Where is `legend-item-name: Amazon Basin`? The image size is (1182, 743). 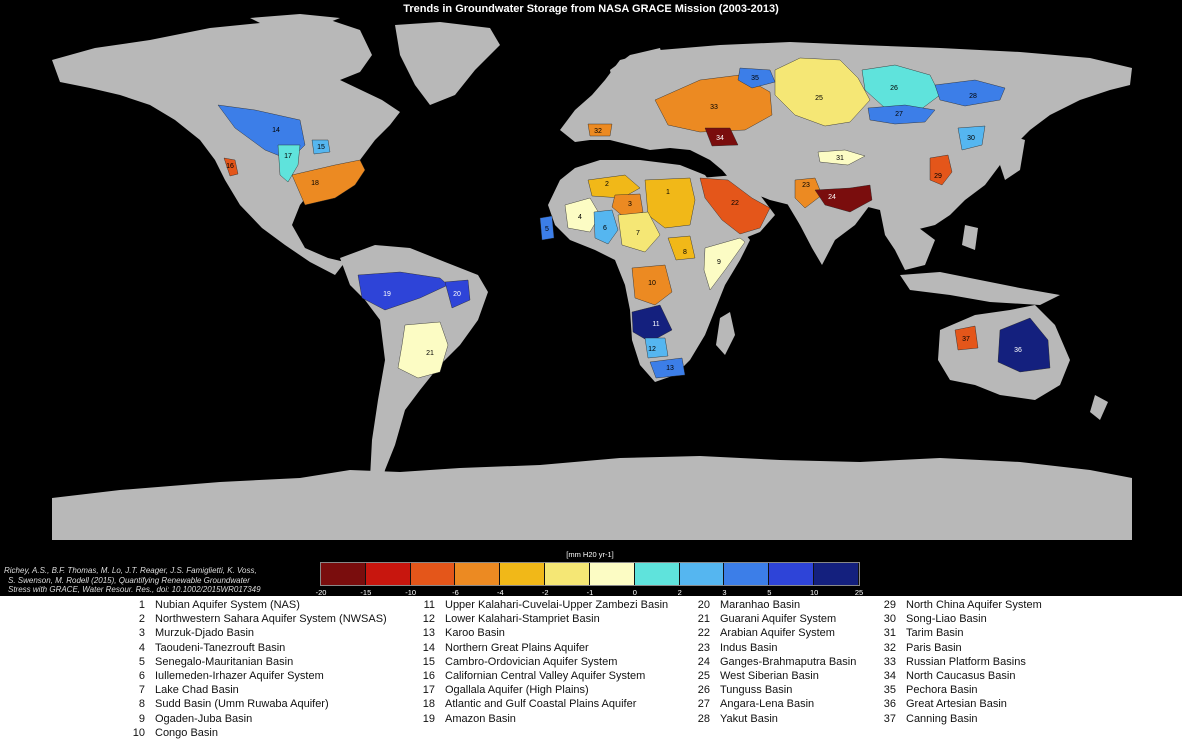 legend-item-name: Amazon Basin is located at coordinates (480, 718).